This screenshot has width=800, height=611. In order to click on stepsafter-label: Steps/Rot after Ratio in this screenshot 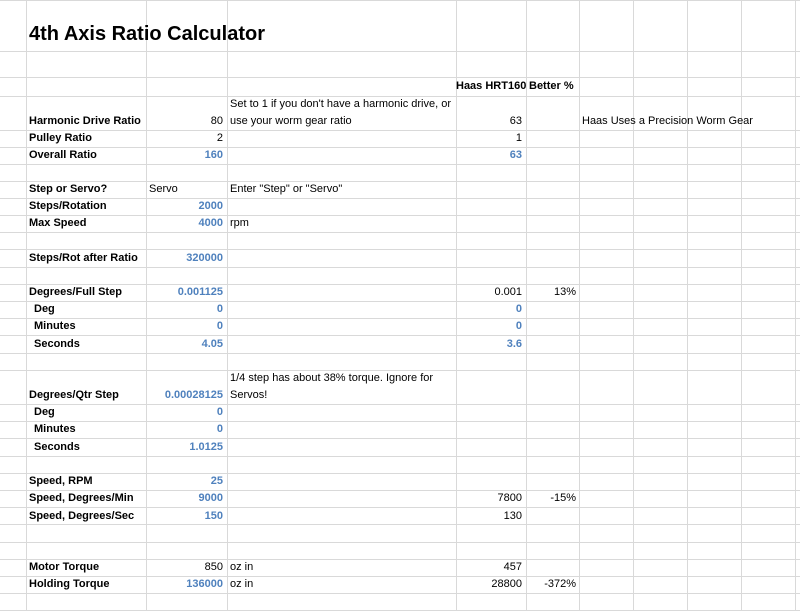, I will do `click(83, 258)`.